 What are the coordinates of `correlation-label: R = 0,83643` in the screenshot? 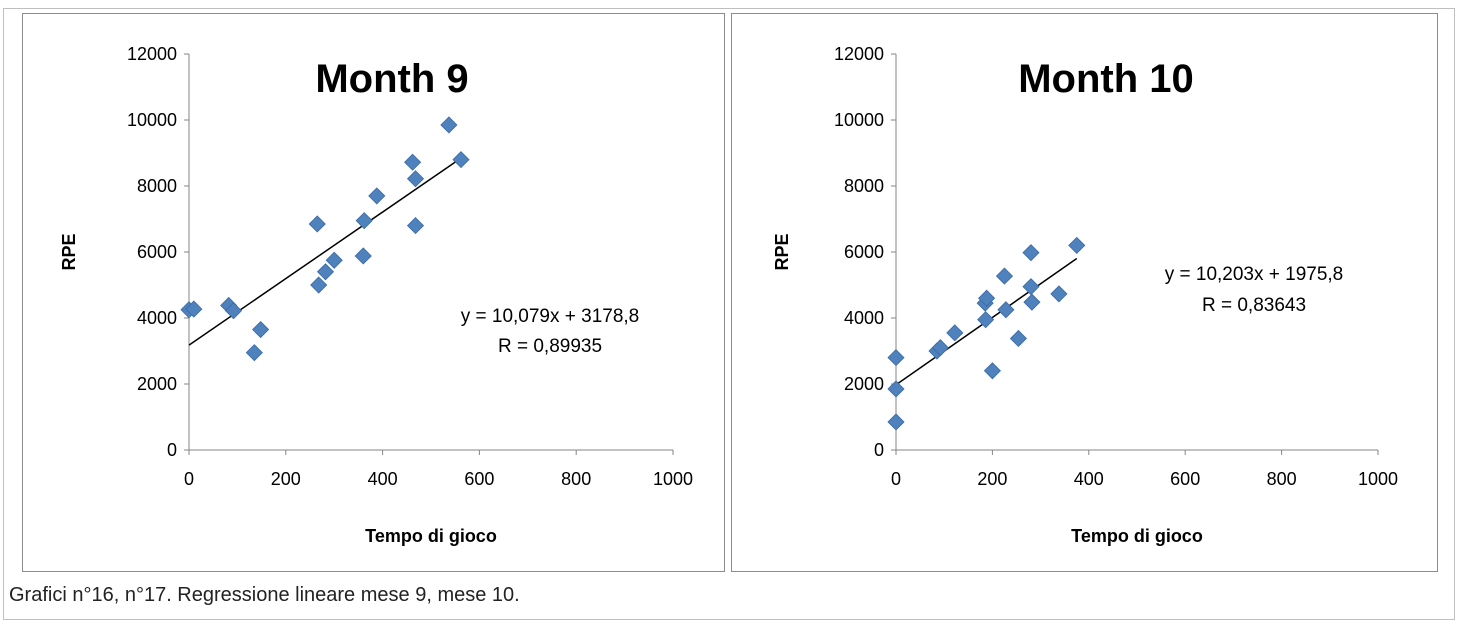 It's located at (1254, 305).